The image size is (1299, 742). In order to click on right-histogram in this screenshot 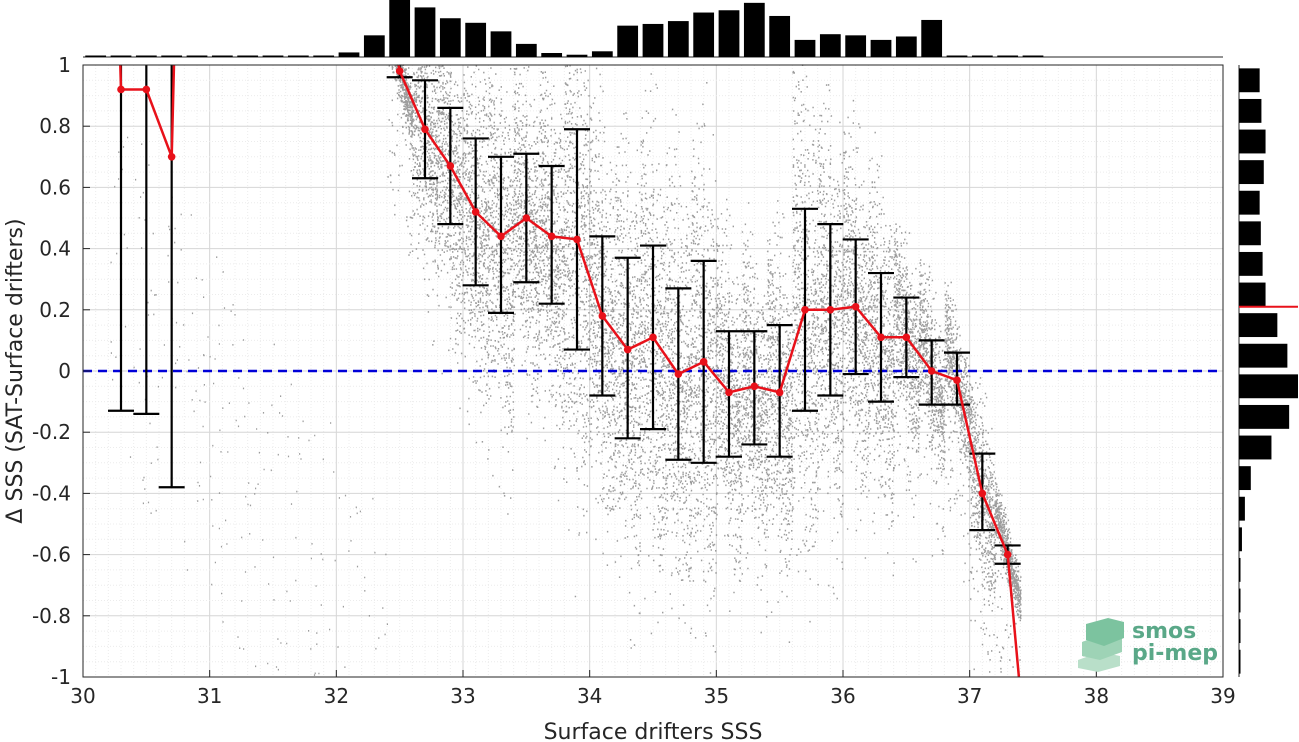, I will do `click(1268, 371)`.